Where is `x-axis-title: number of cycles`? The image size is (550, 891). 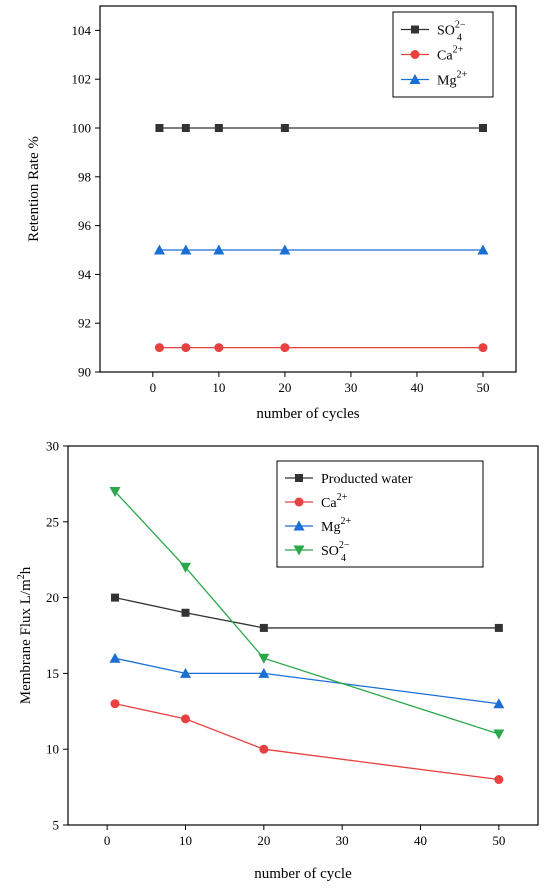 x-axis-title: number of cycles is located at coordinates (307, 414).